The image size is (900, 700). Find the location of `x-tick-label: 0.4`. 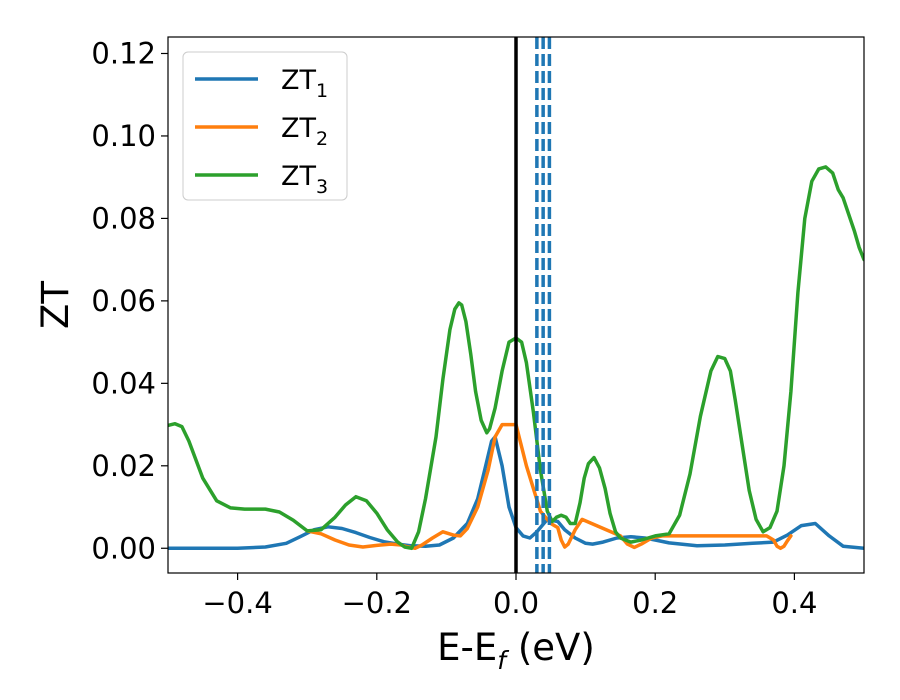

x-tick-label: 0.4 is located at coordinates (794, 603).